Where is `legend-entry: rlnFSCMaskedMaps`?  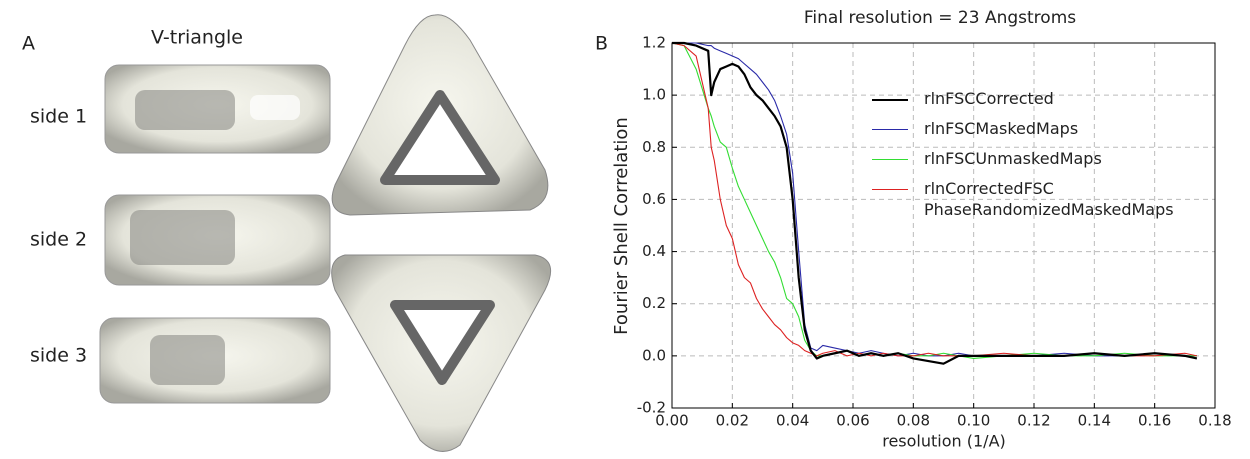
legend-entry: rlnFSCMaskedMaps is located at coordinates (1048, 128).